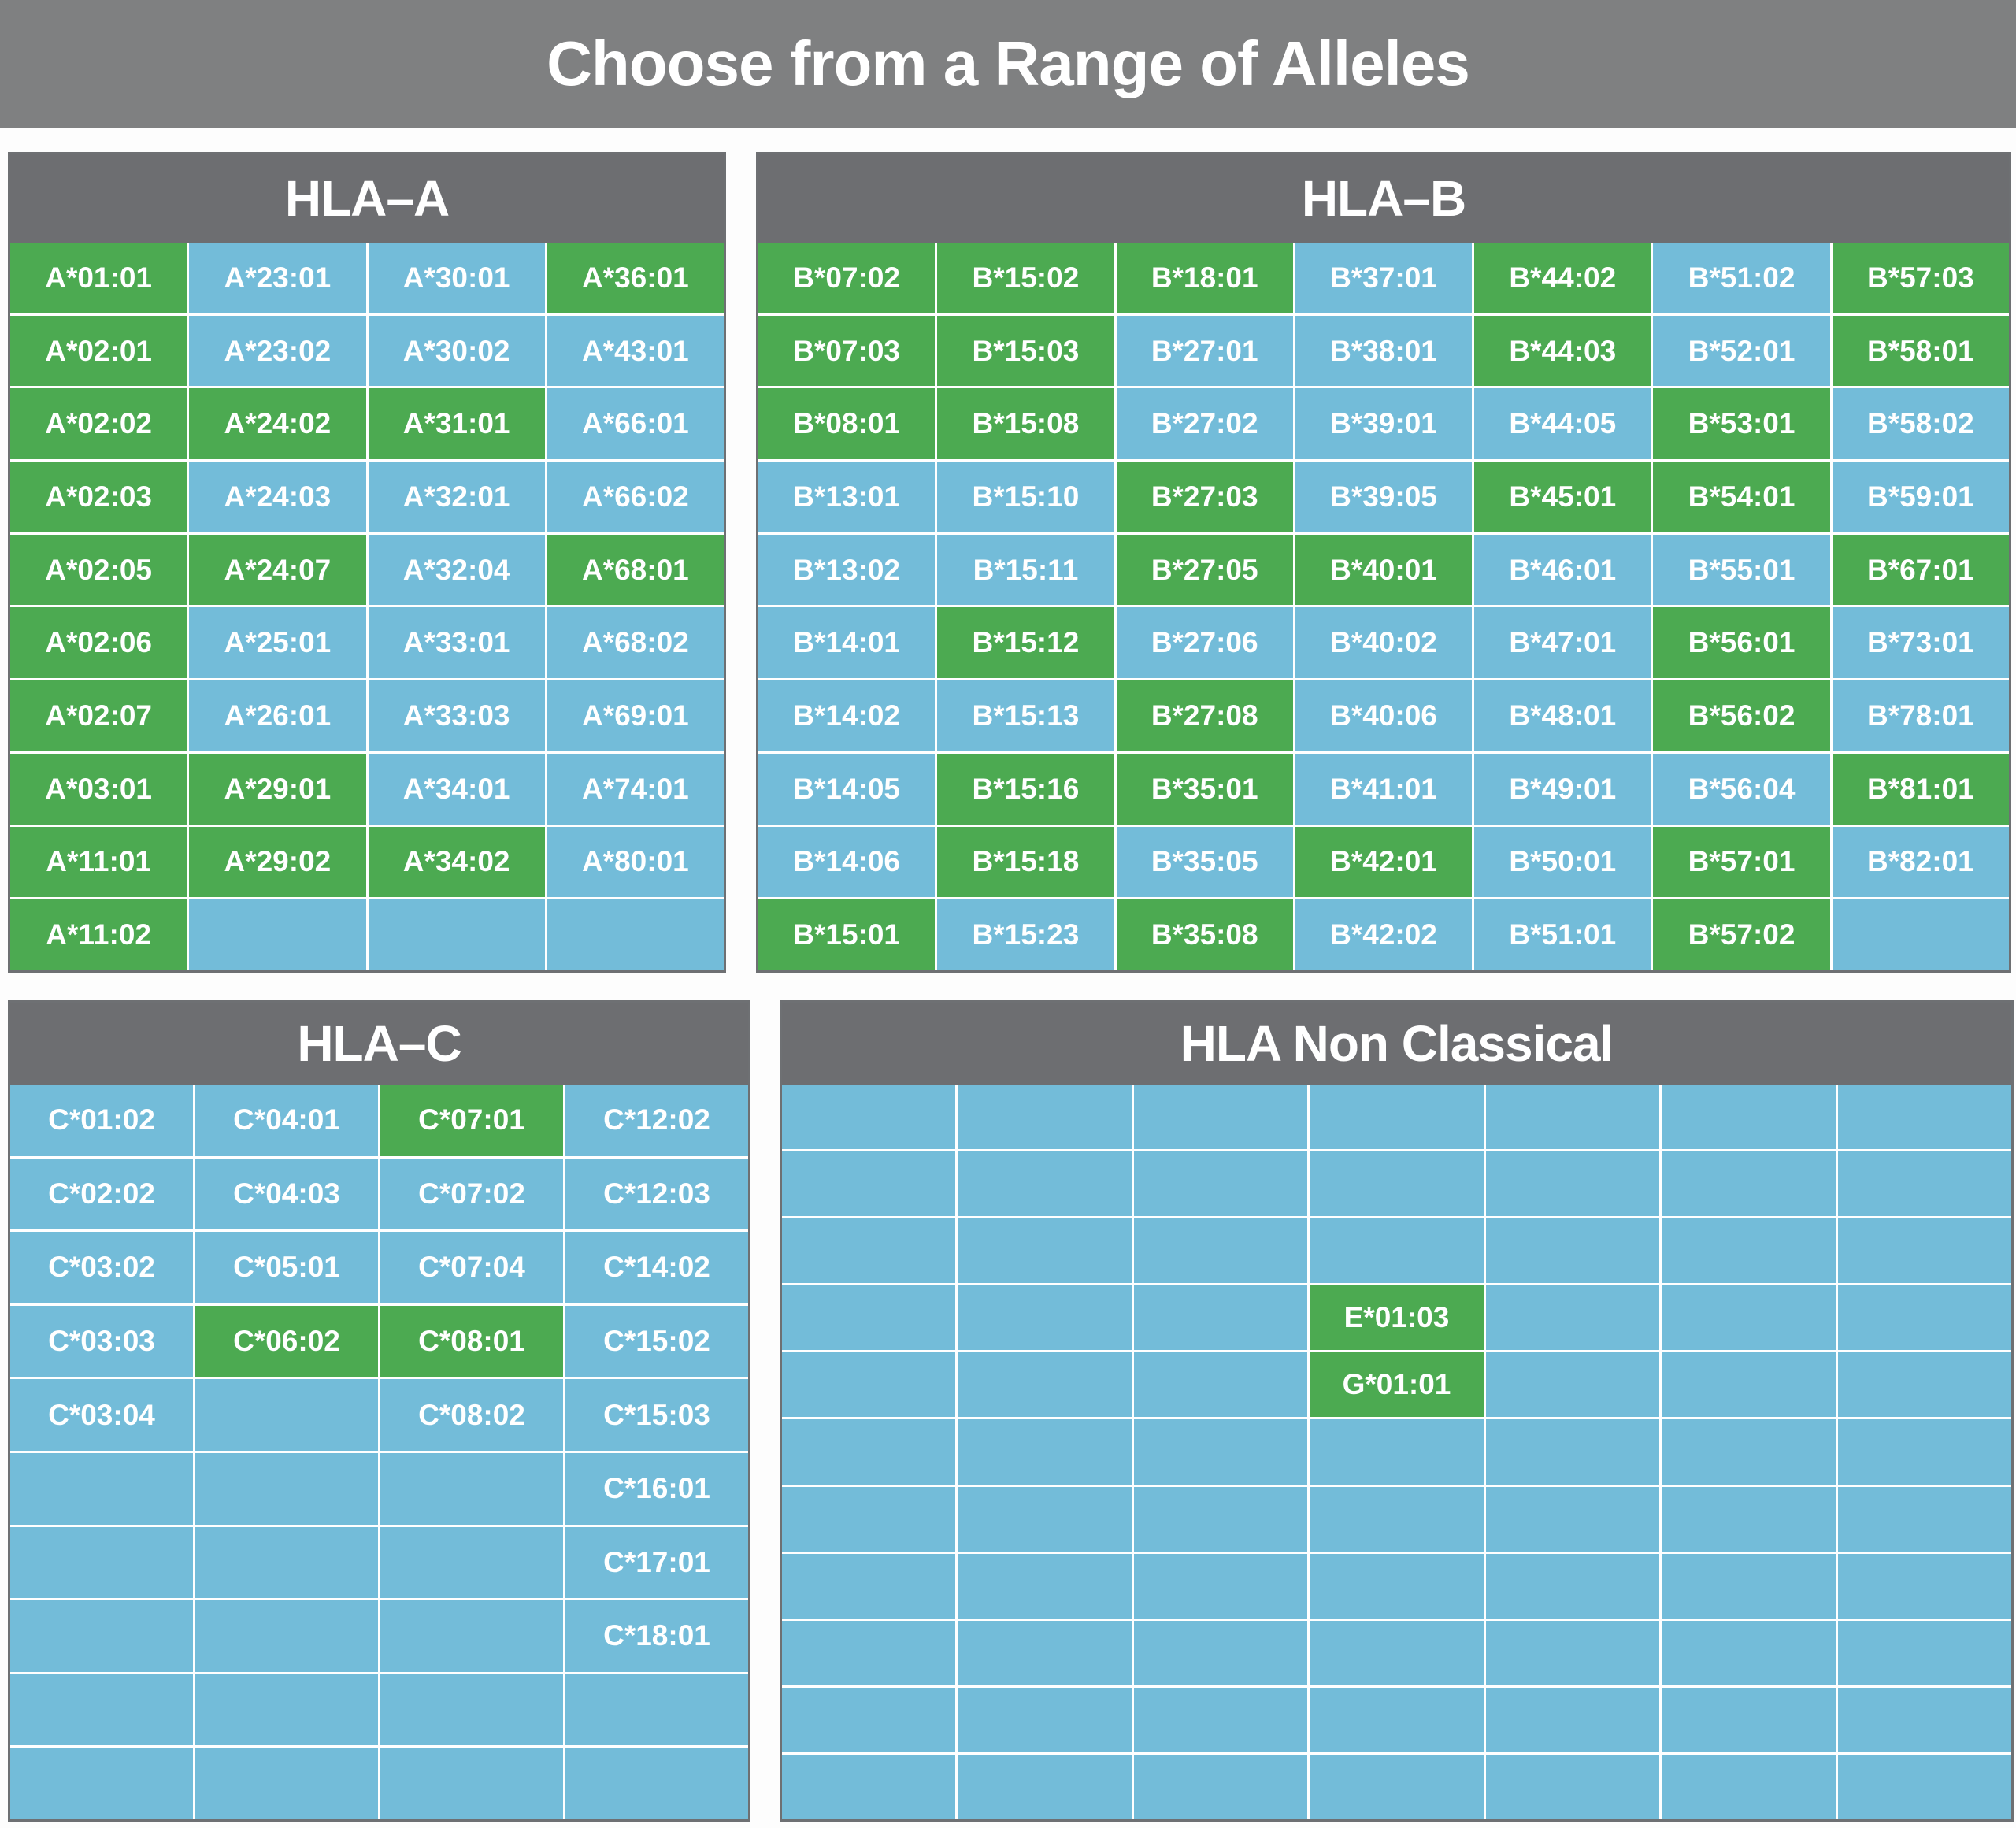  What do you see at coordinates (1741, 789) in the screenshot?
I see `allele-cell: B*56:04` at bounding box center [1741, 789].